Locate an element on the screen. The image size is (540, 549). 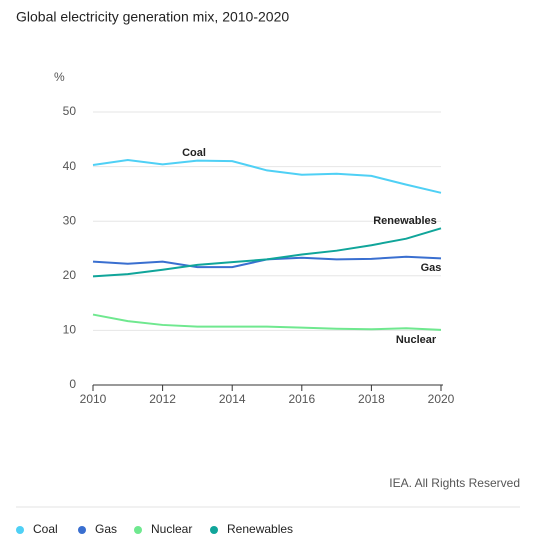
line-label: Nuclear is located at coordinates (416, 340).